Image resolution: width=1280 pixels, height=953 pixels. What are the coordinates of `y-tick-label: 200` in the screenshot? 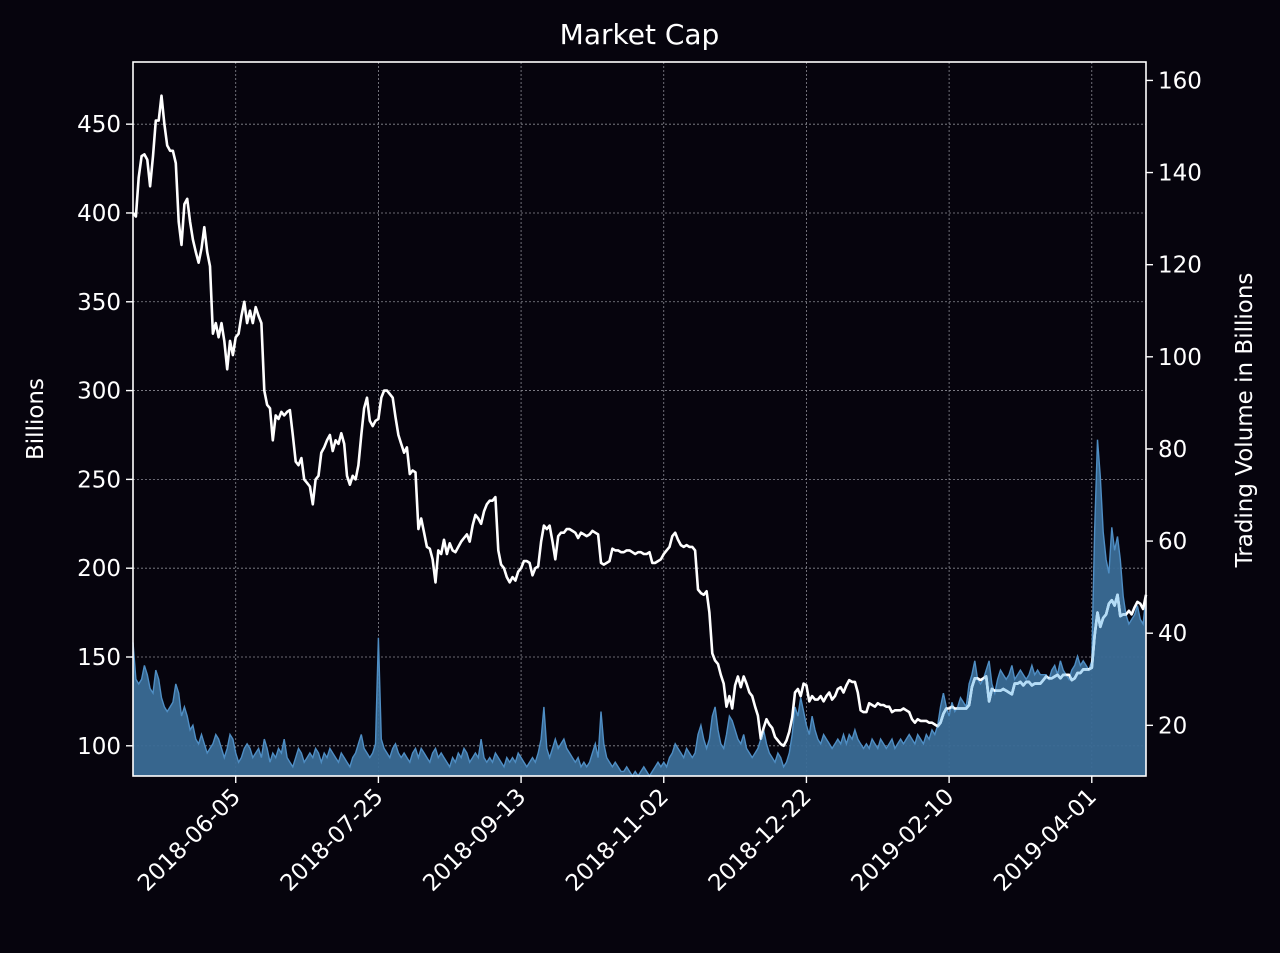 It's located at (99, 569).